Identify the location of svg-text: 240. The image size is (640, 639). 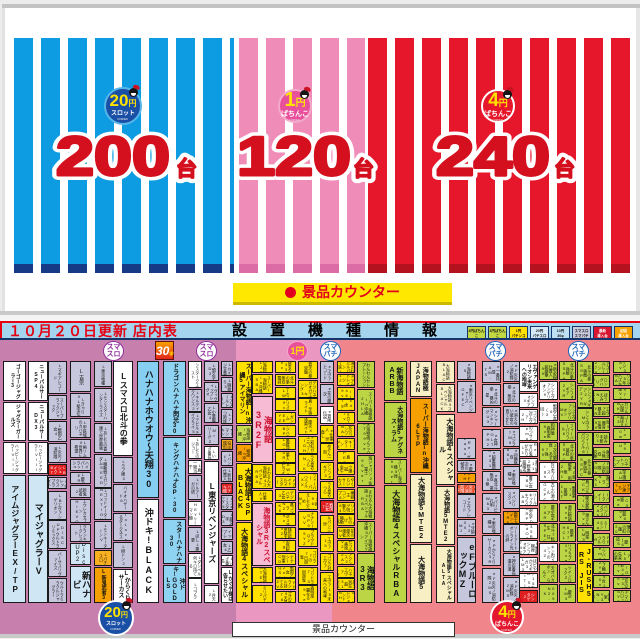
(493, 156).